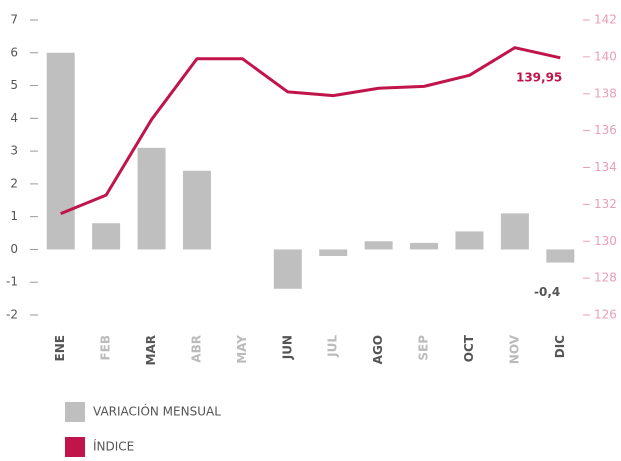  I want to click on data-label: 139,95, so click(539, 77).